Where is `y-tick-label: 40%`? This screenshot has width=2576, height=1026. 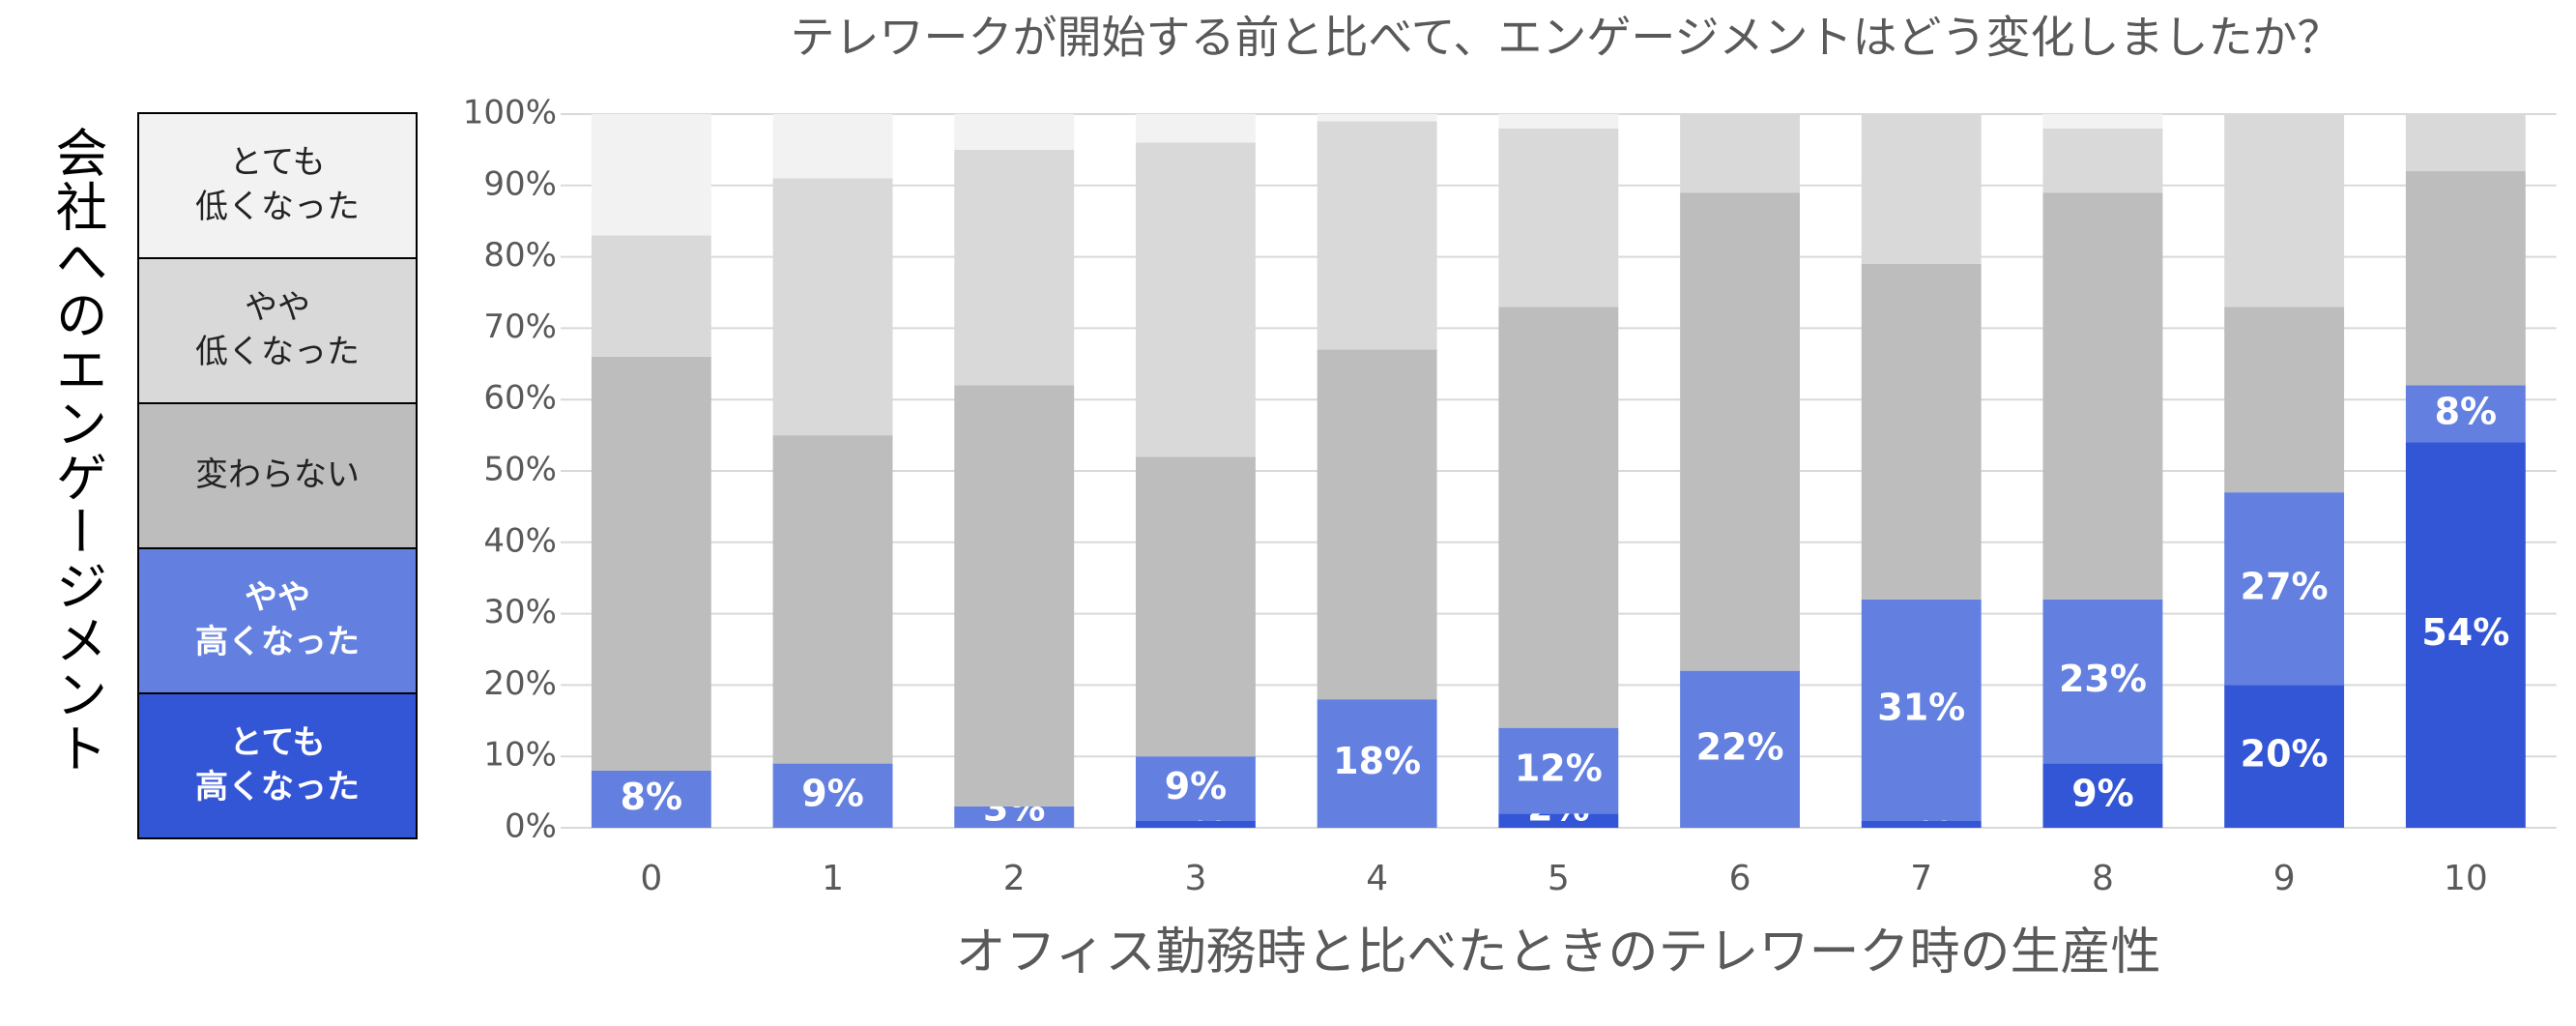 y-tick-label: 40% is located at coordinates (520, 540).